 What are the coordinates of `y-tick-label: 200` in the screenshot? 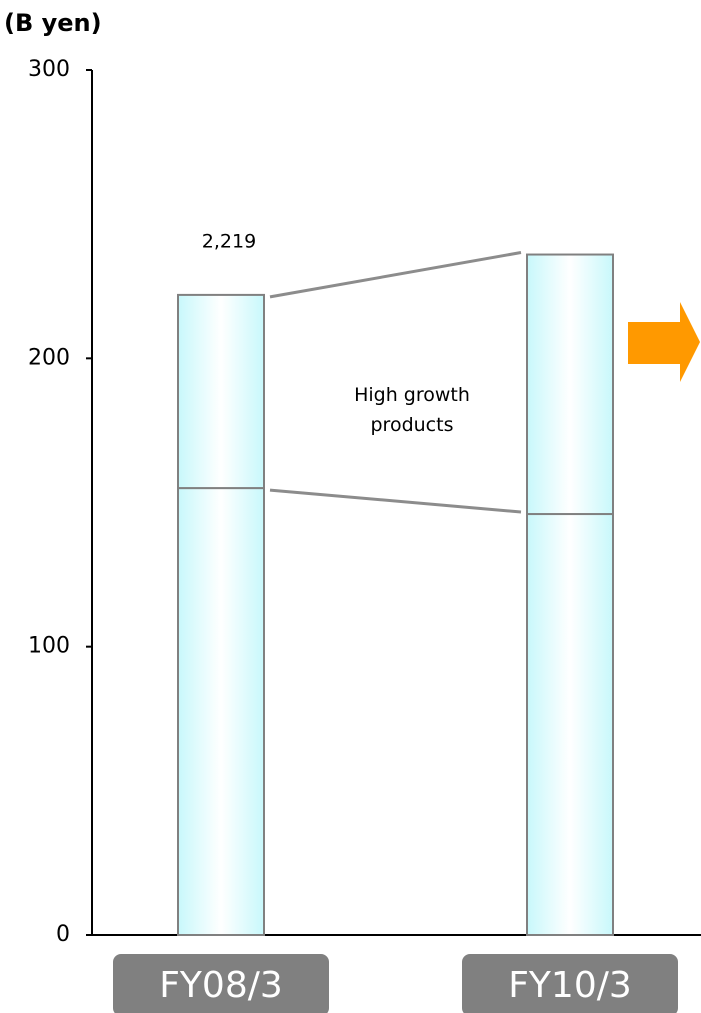 It's located at (49, 357).